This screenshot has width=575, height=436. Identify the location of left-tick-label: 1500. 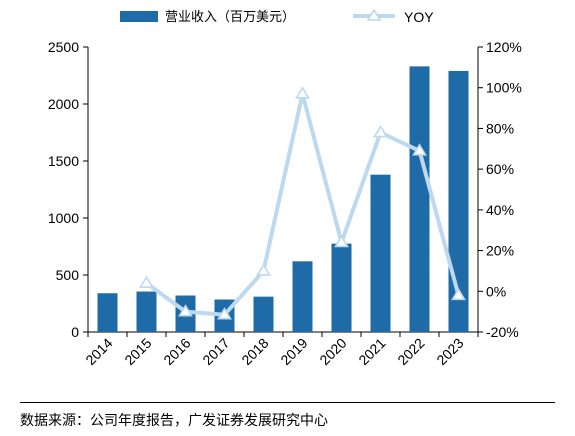
(63, 161).